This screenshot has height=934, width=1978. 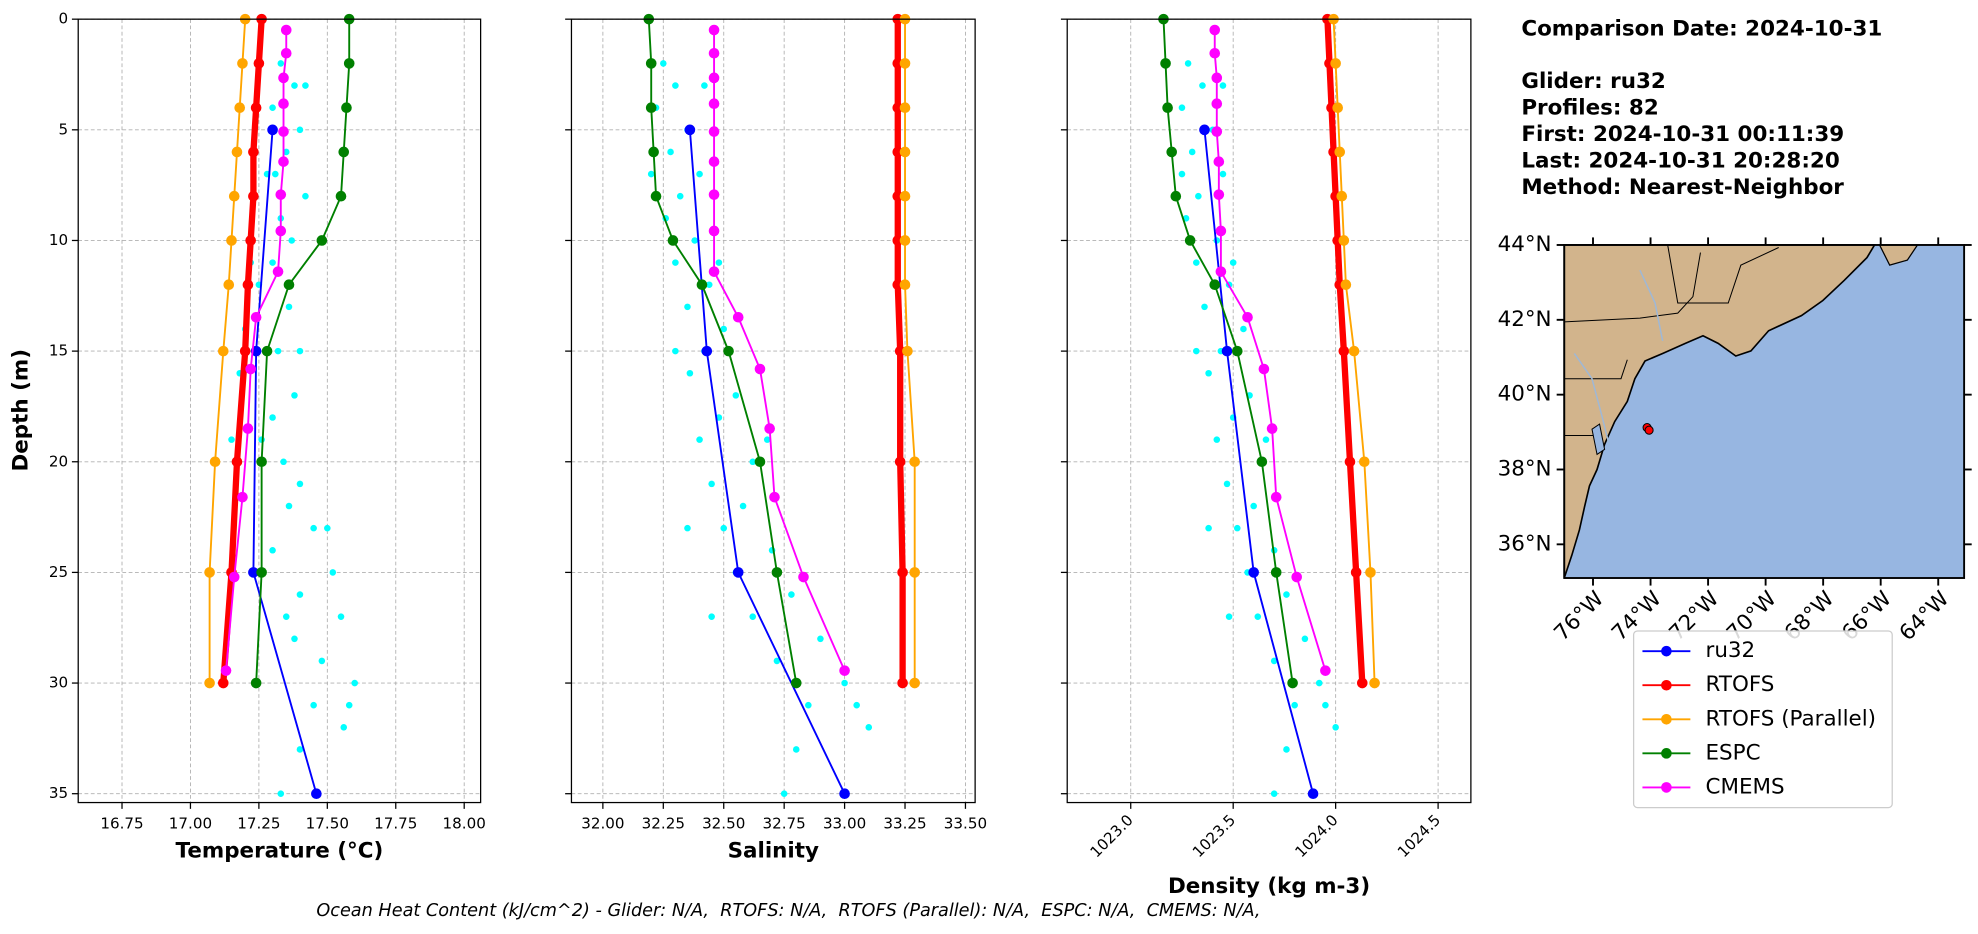 I want to click on detail-line: Last: 2024-10-31 20:28:20, so click(x=1680, y=161).